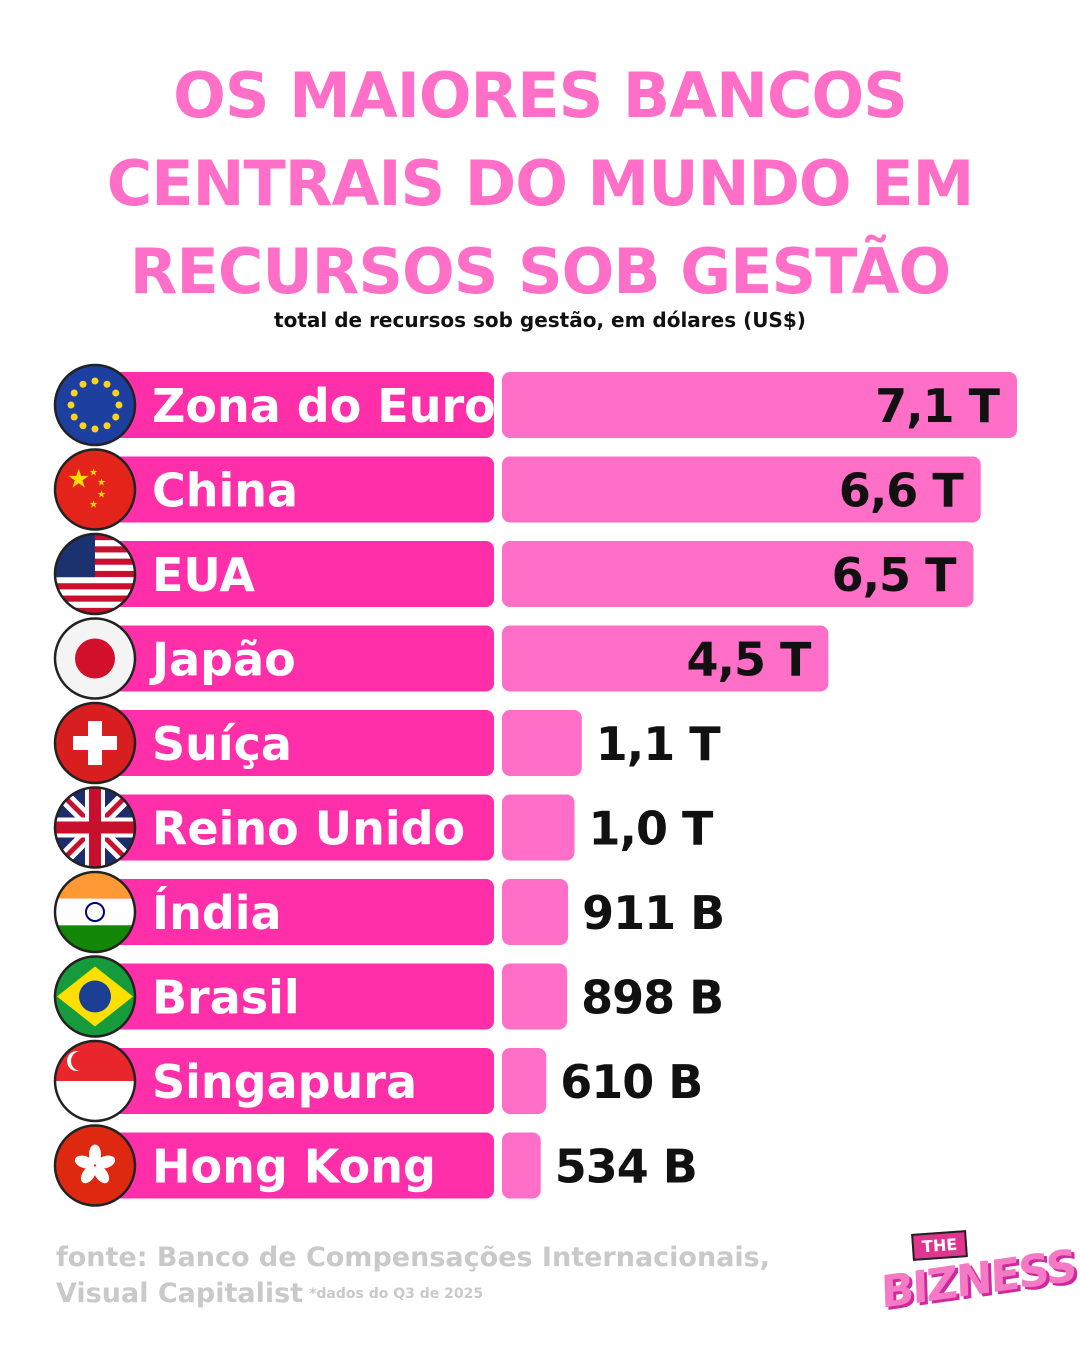 This screenshot has width=1080, height=1350. What do you see at coordinates (225, 491) in the screenshot?
I see `country-label: China` at bounding box center [225, 491].